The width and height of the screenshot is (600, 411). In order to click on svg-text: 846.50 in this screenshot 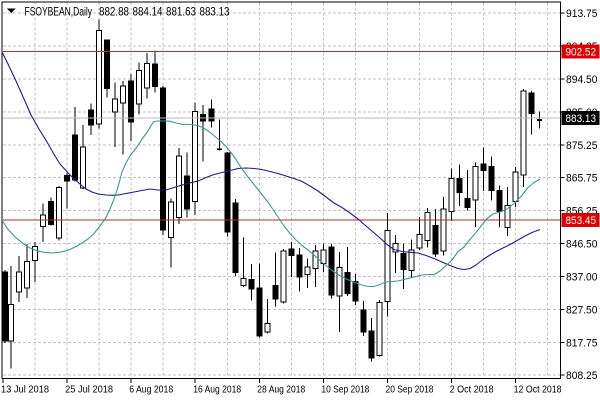, I will do `click(582, 245)`.